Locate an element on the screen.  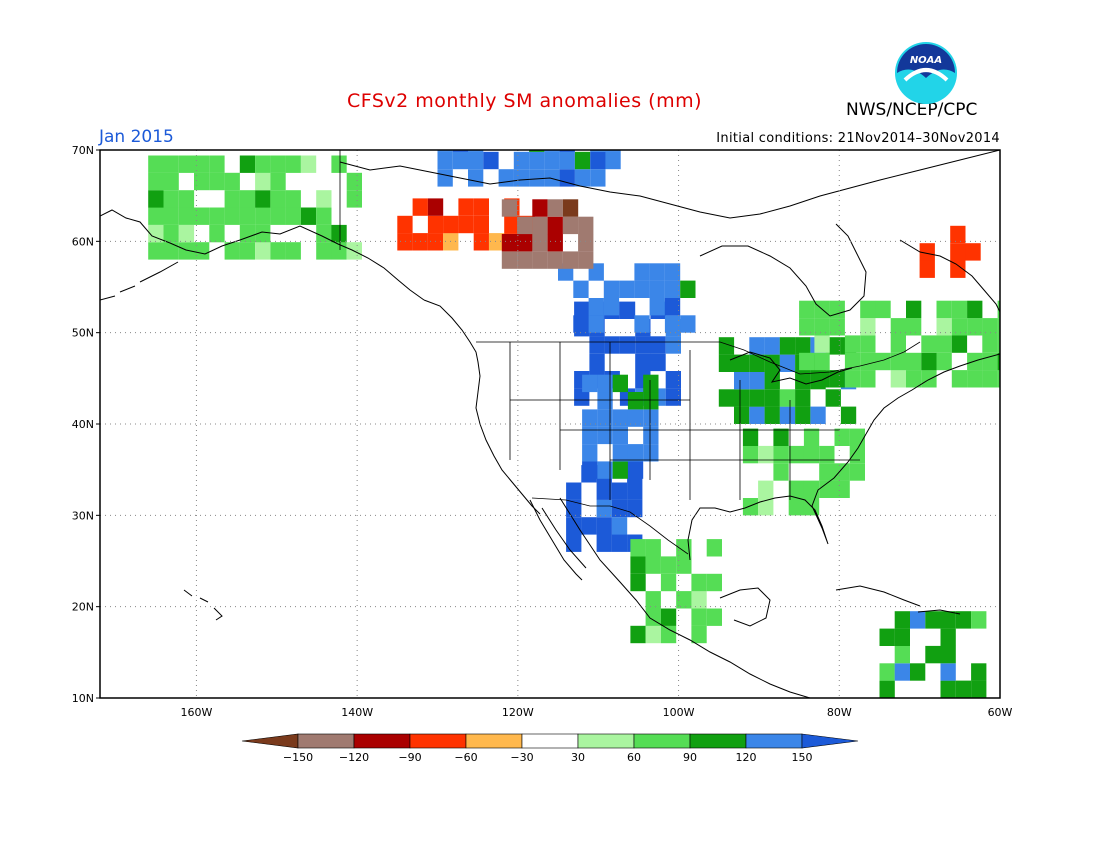
lat-label: 70N is located at coordinates (83, 150).